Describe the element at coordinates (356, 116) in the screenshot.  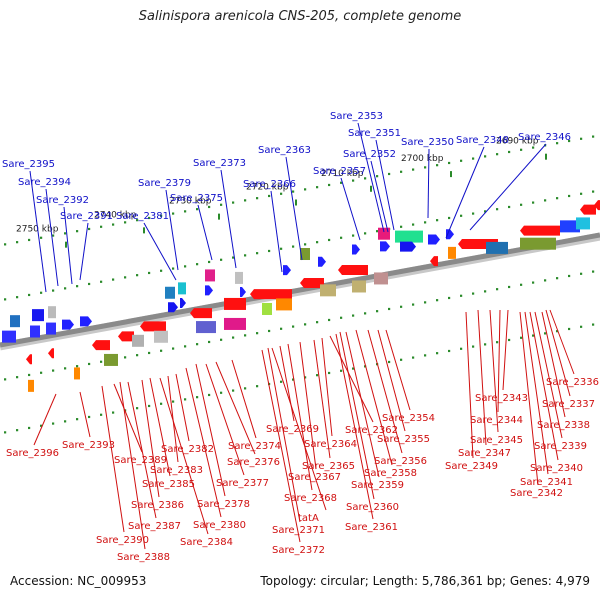
I see `forward-gene-label: Sare_2353` at that location.